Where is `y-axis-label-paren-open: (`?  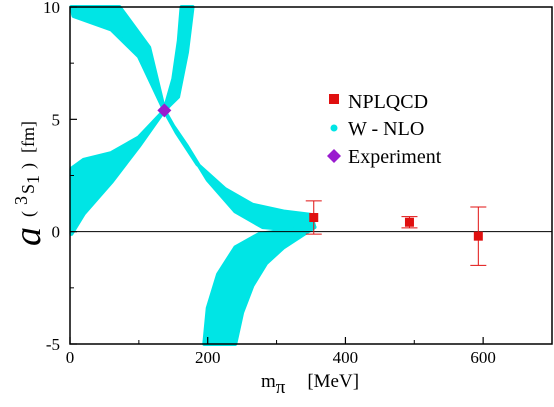 y-axis-label-paren-open: ( is located at coordinates (28, 214).